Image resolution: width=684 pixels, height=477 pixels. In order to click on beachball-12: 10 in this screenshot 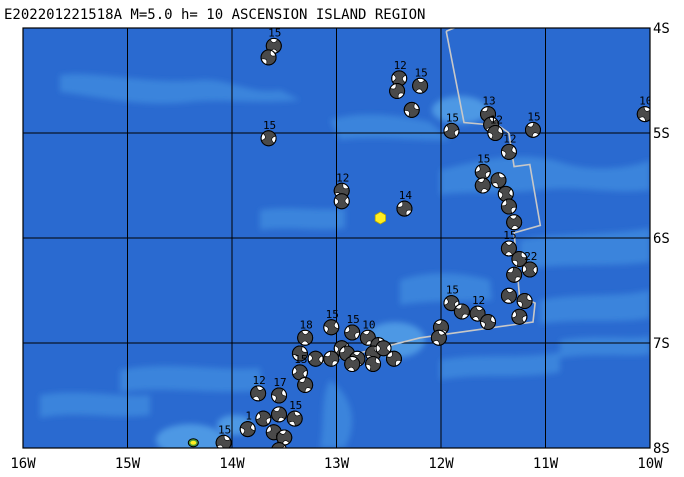, I will do `click(644, 109)`.